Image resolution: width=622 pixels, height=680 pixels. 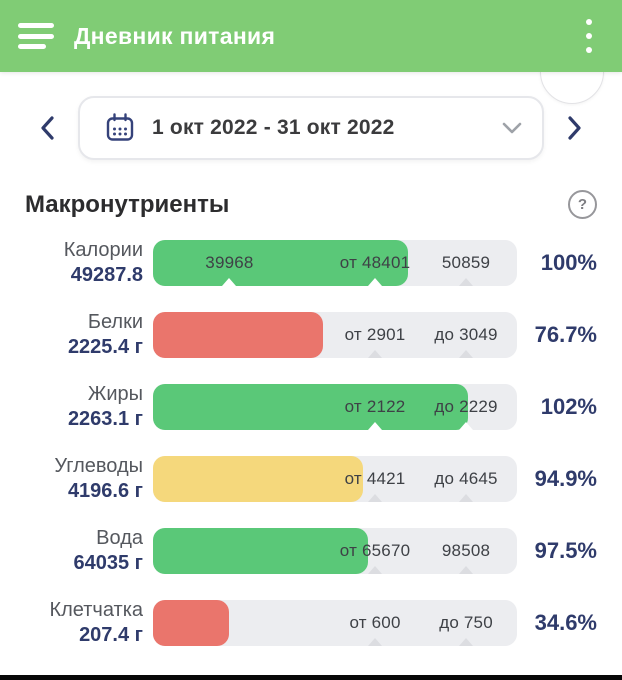 What do you see at coordinates (105, 419) in the screenshot?
I see `nutrient-value: 2263.1 г` at bounding box center [105, 419].